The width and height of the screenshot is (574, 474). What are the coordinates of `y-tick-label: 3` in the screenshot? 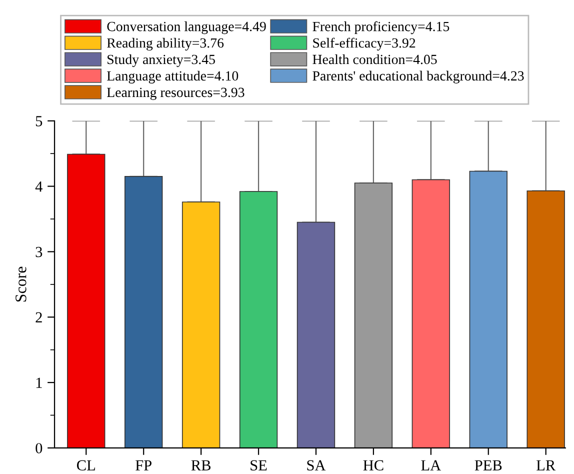 It's located at (39, 252).